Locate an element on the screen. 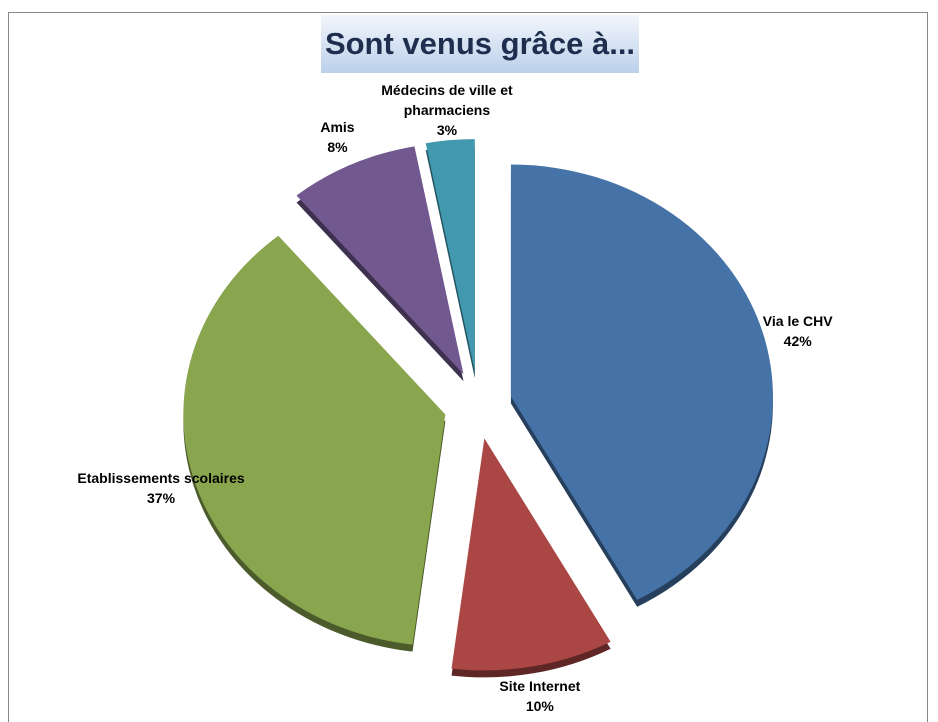  label-value: 10% is located at coordinates (539, 705).